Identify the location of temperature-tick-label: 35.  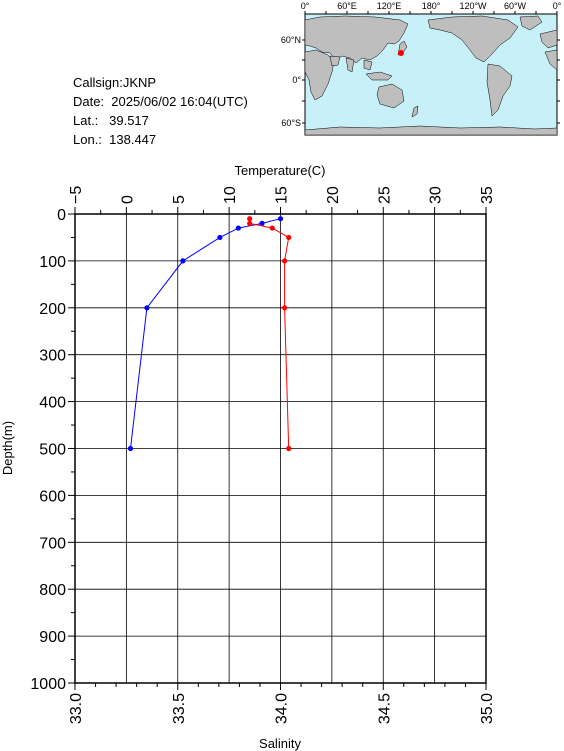
(487, 195).